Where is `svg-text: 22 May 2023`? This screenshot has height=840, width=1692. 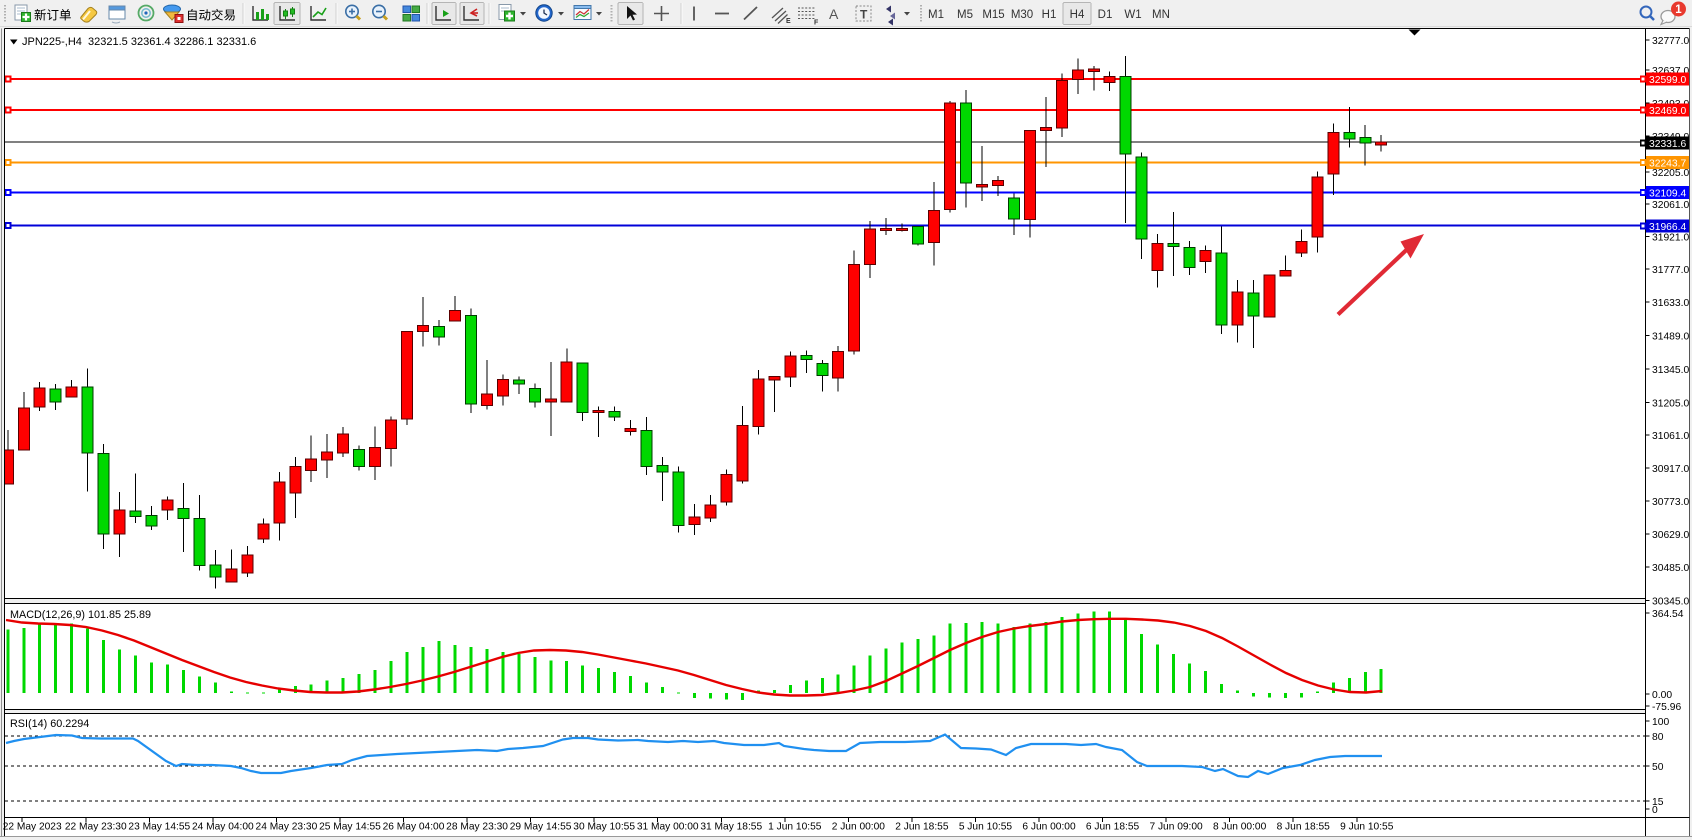 svg-text: 22 May 2023 is located at coordinates (32, 827).